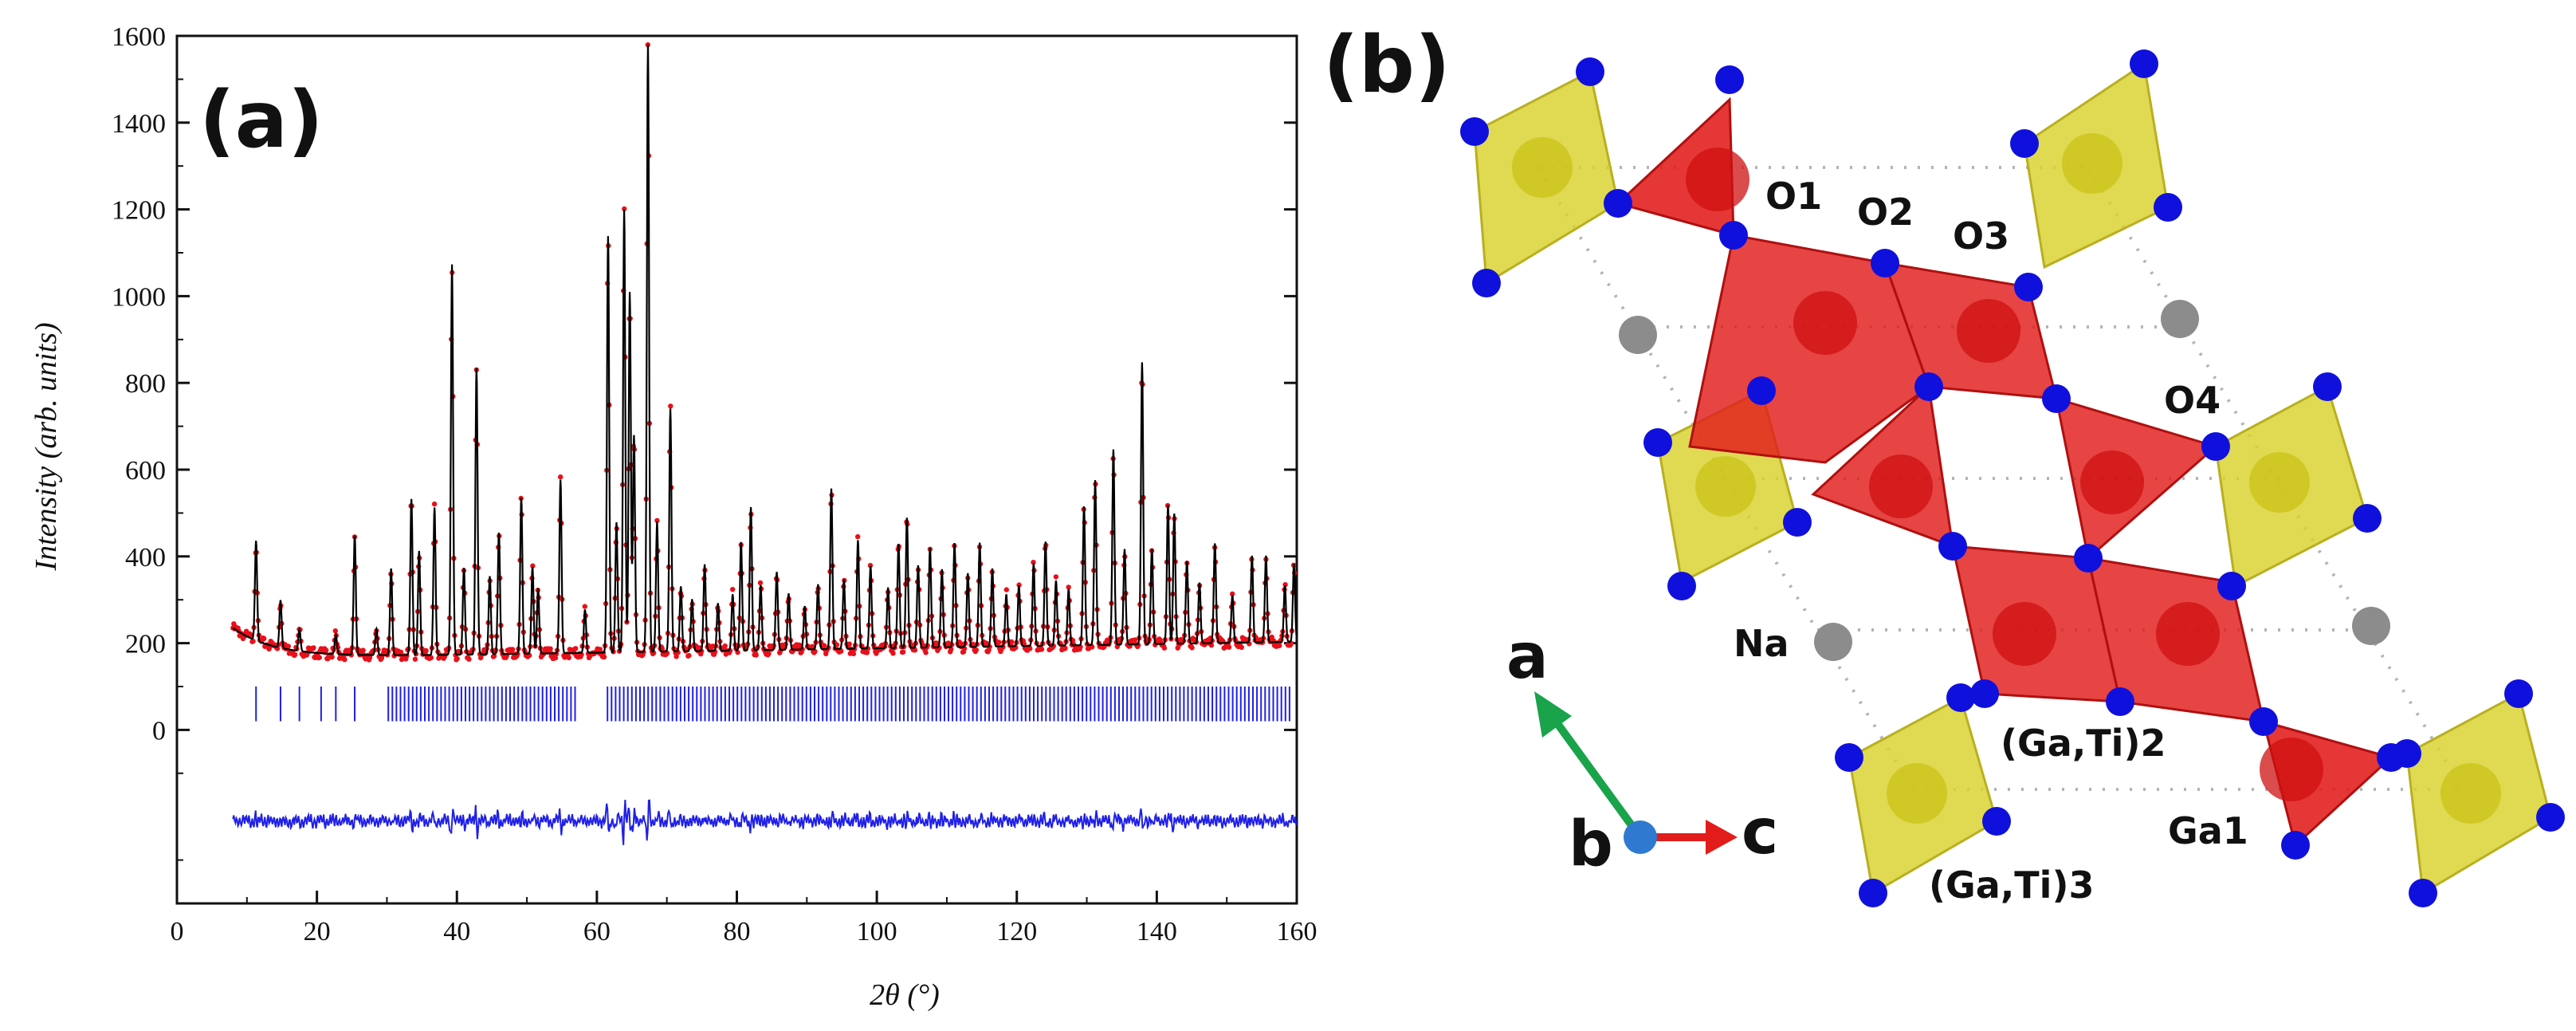 Image resolution: width=2576 pixels, height=1031 pixels. I want to click on panel-b-label: (b), so click(1387, 65).